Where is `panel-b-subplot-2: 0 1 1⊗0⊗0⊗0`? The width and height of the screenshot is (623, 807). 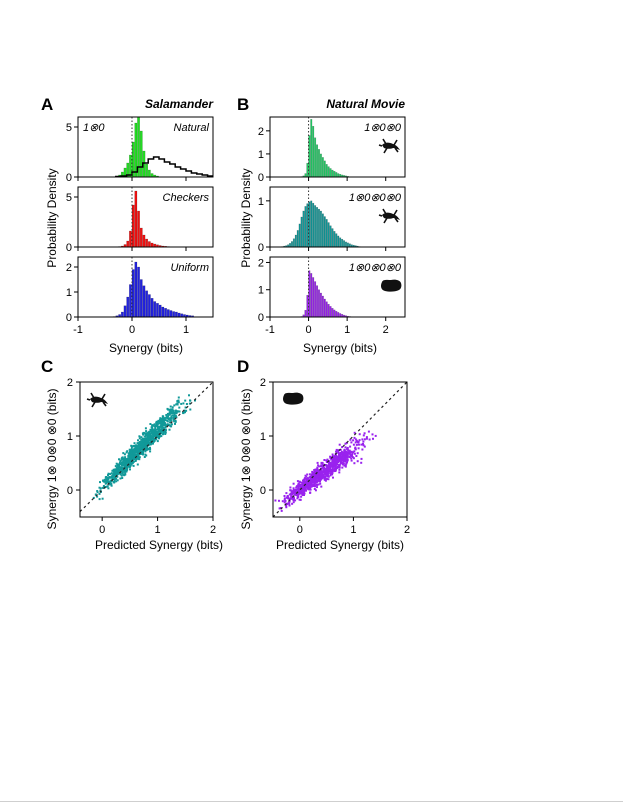 panel-b-subplot-2: 0 1 1⊗0⊗0⊗0 is located at coordinates (332, 220).